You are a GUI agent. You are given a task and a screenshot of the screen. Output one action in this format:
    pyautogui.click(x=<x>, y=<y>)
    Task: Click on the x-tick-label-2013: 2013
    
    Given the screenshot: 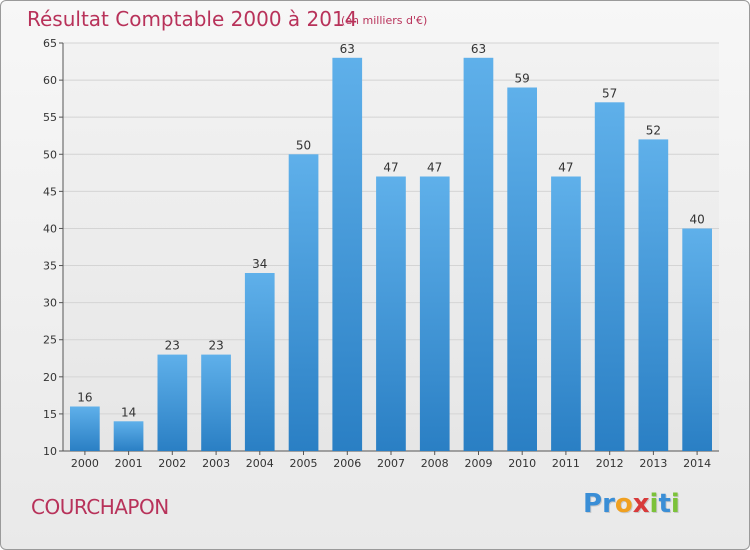 What is the action you would take?
    pyautogui.click(x=653, y=463)
    